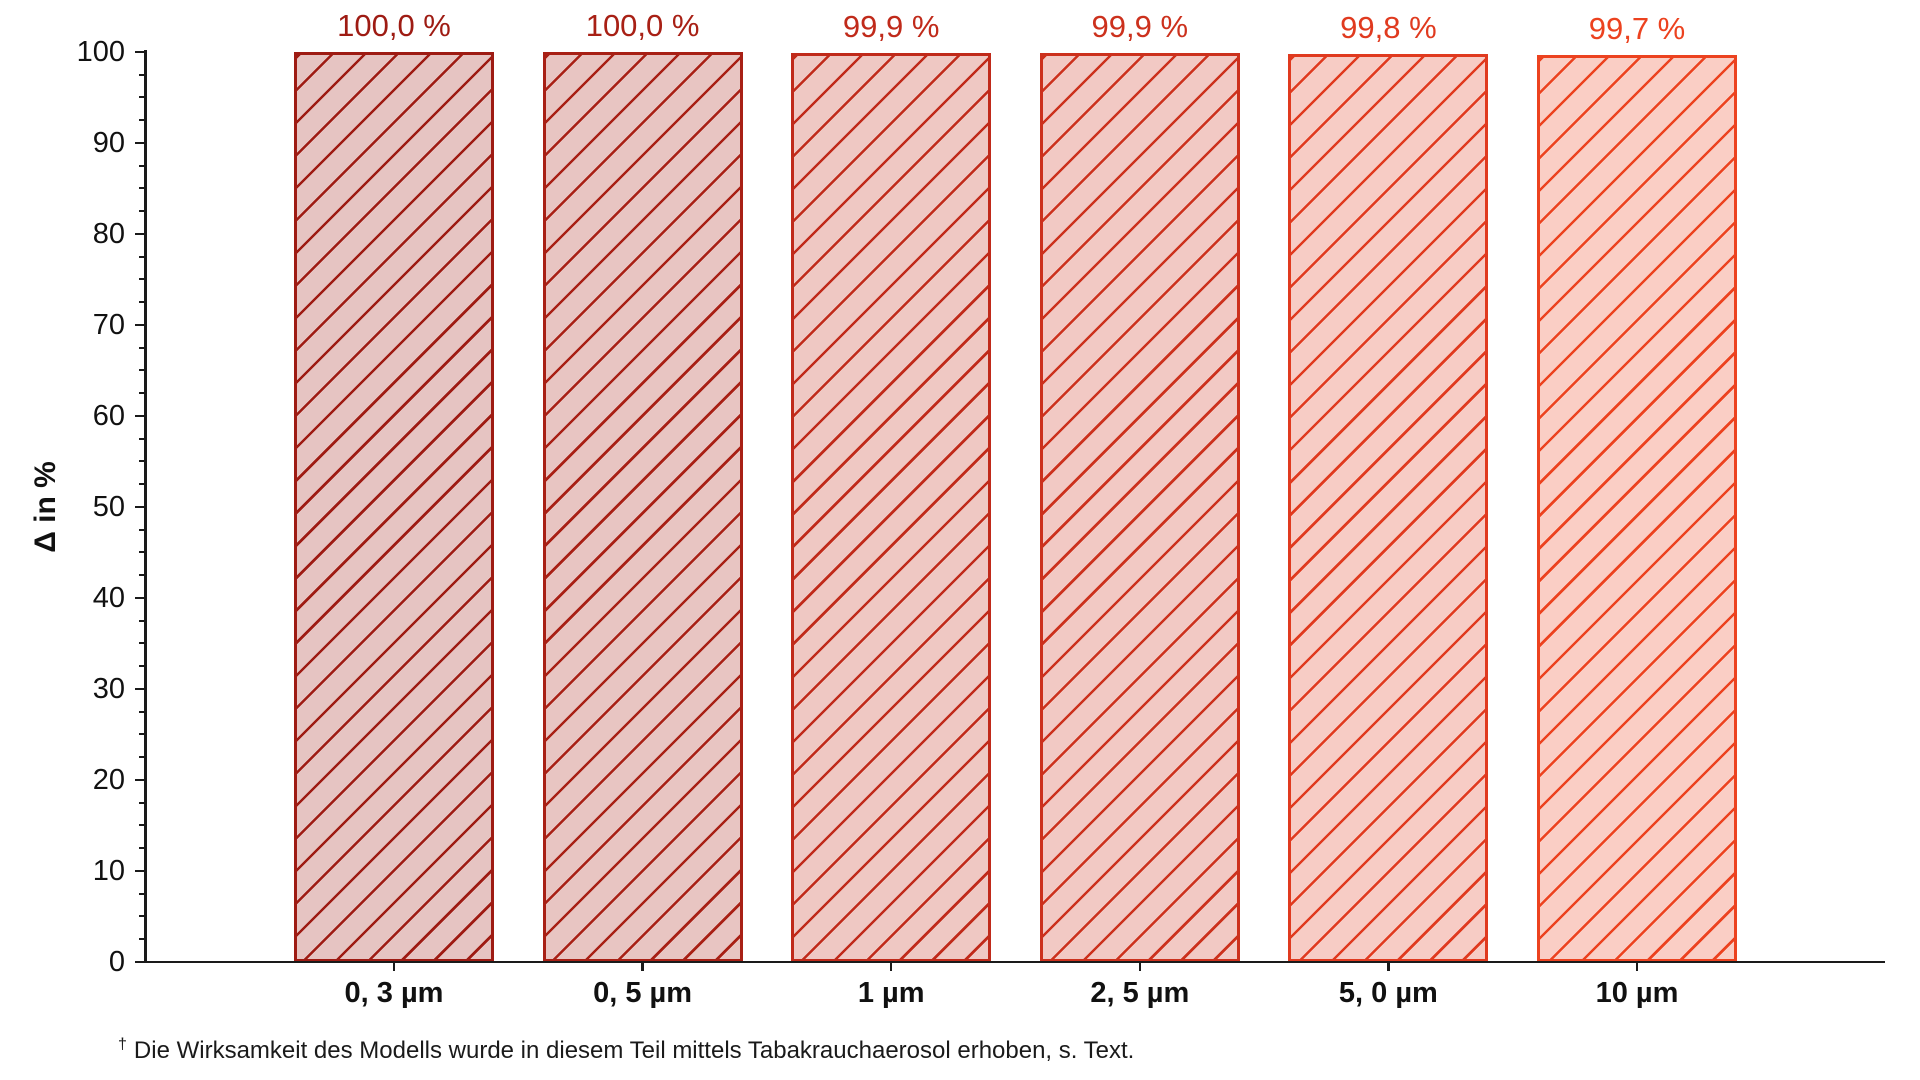  What do you see at coordinates (108, 507) in the screenshot?
I see `y-tick-label: 50` at bounding box center [108, 507].